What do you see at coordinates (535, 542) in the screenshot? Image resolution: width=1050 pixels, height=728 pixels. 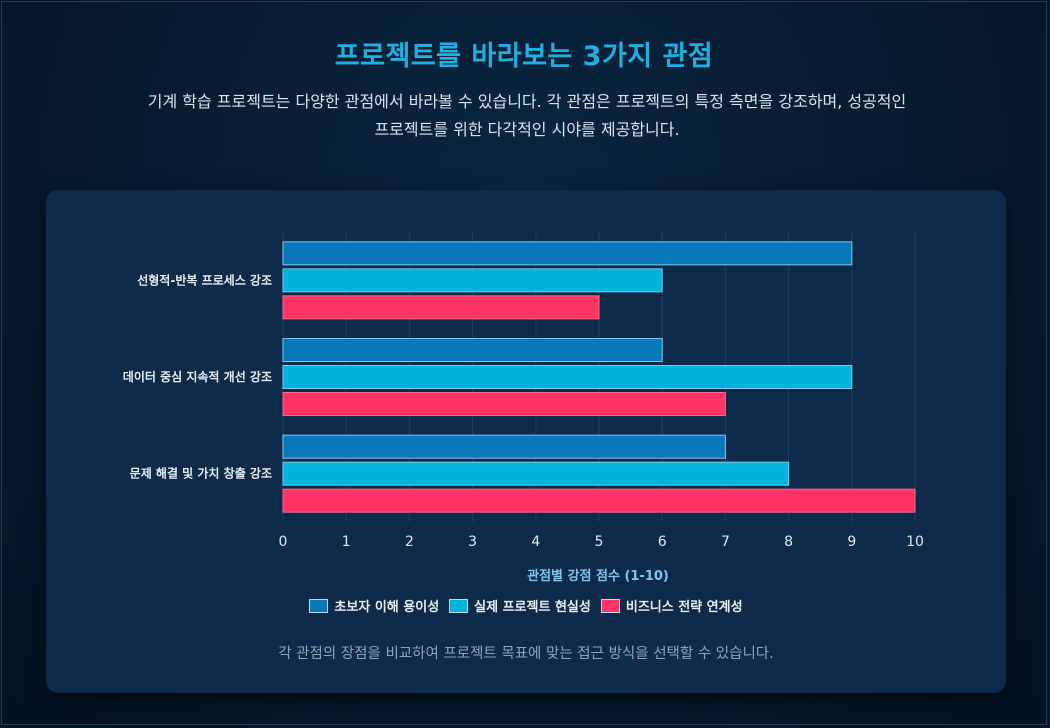 I see `x-tick-label-4: 4` at bounding box center [535, 542].